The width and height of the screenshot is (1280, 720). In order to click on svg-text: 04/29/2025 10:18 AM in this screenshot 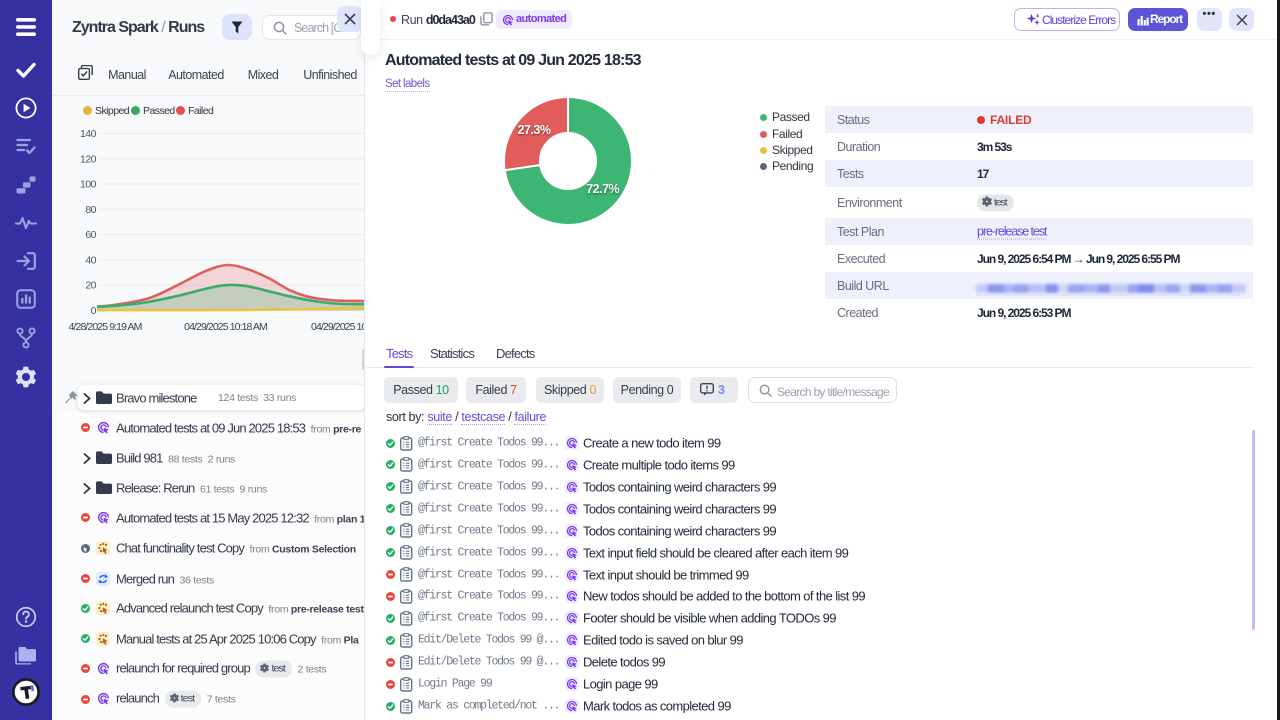, I will do `click(225, 327)`.